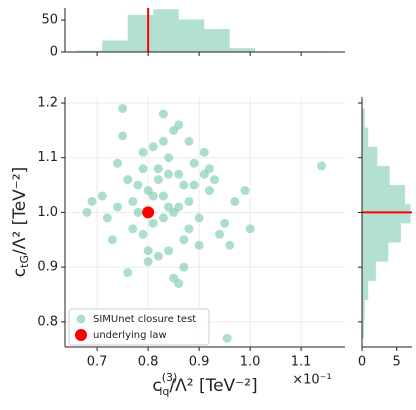 The height and width of the screenshot is (410, 416). Describe the element at coordinates (397, 362) in the screenshot. I see `x-tick-label: 5` at that location.